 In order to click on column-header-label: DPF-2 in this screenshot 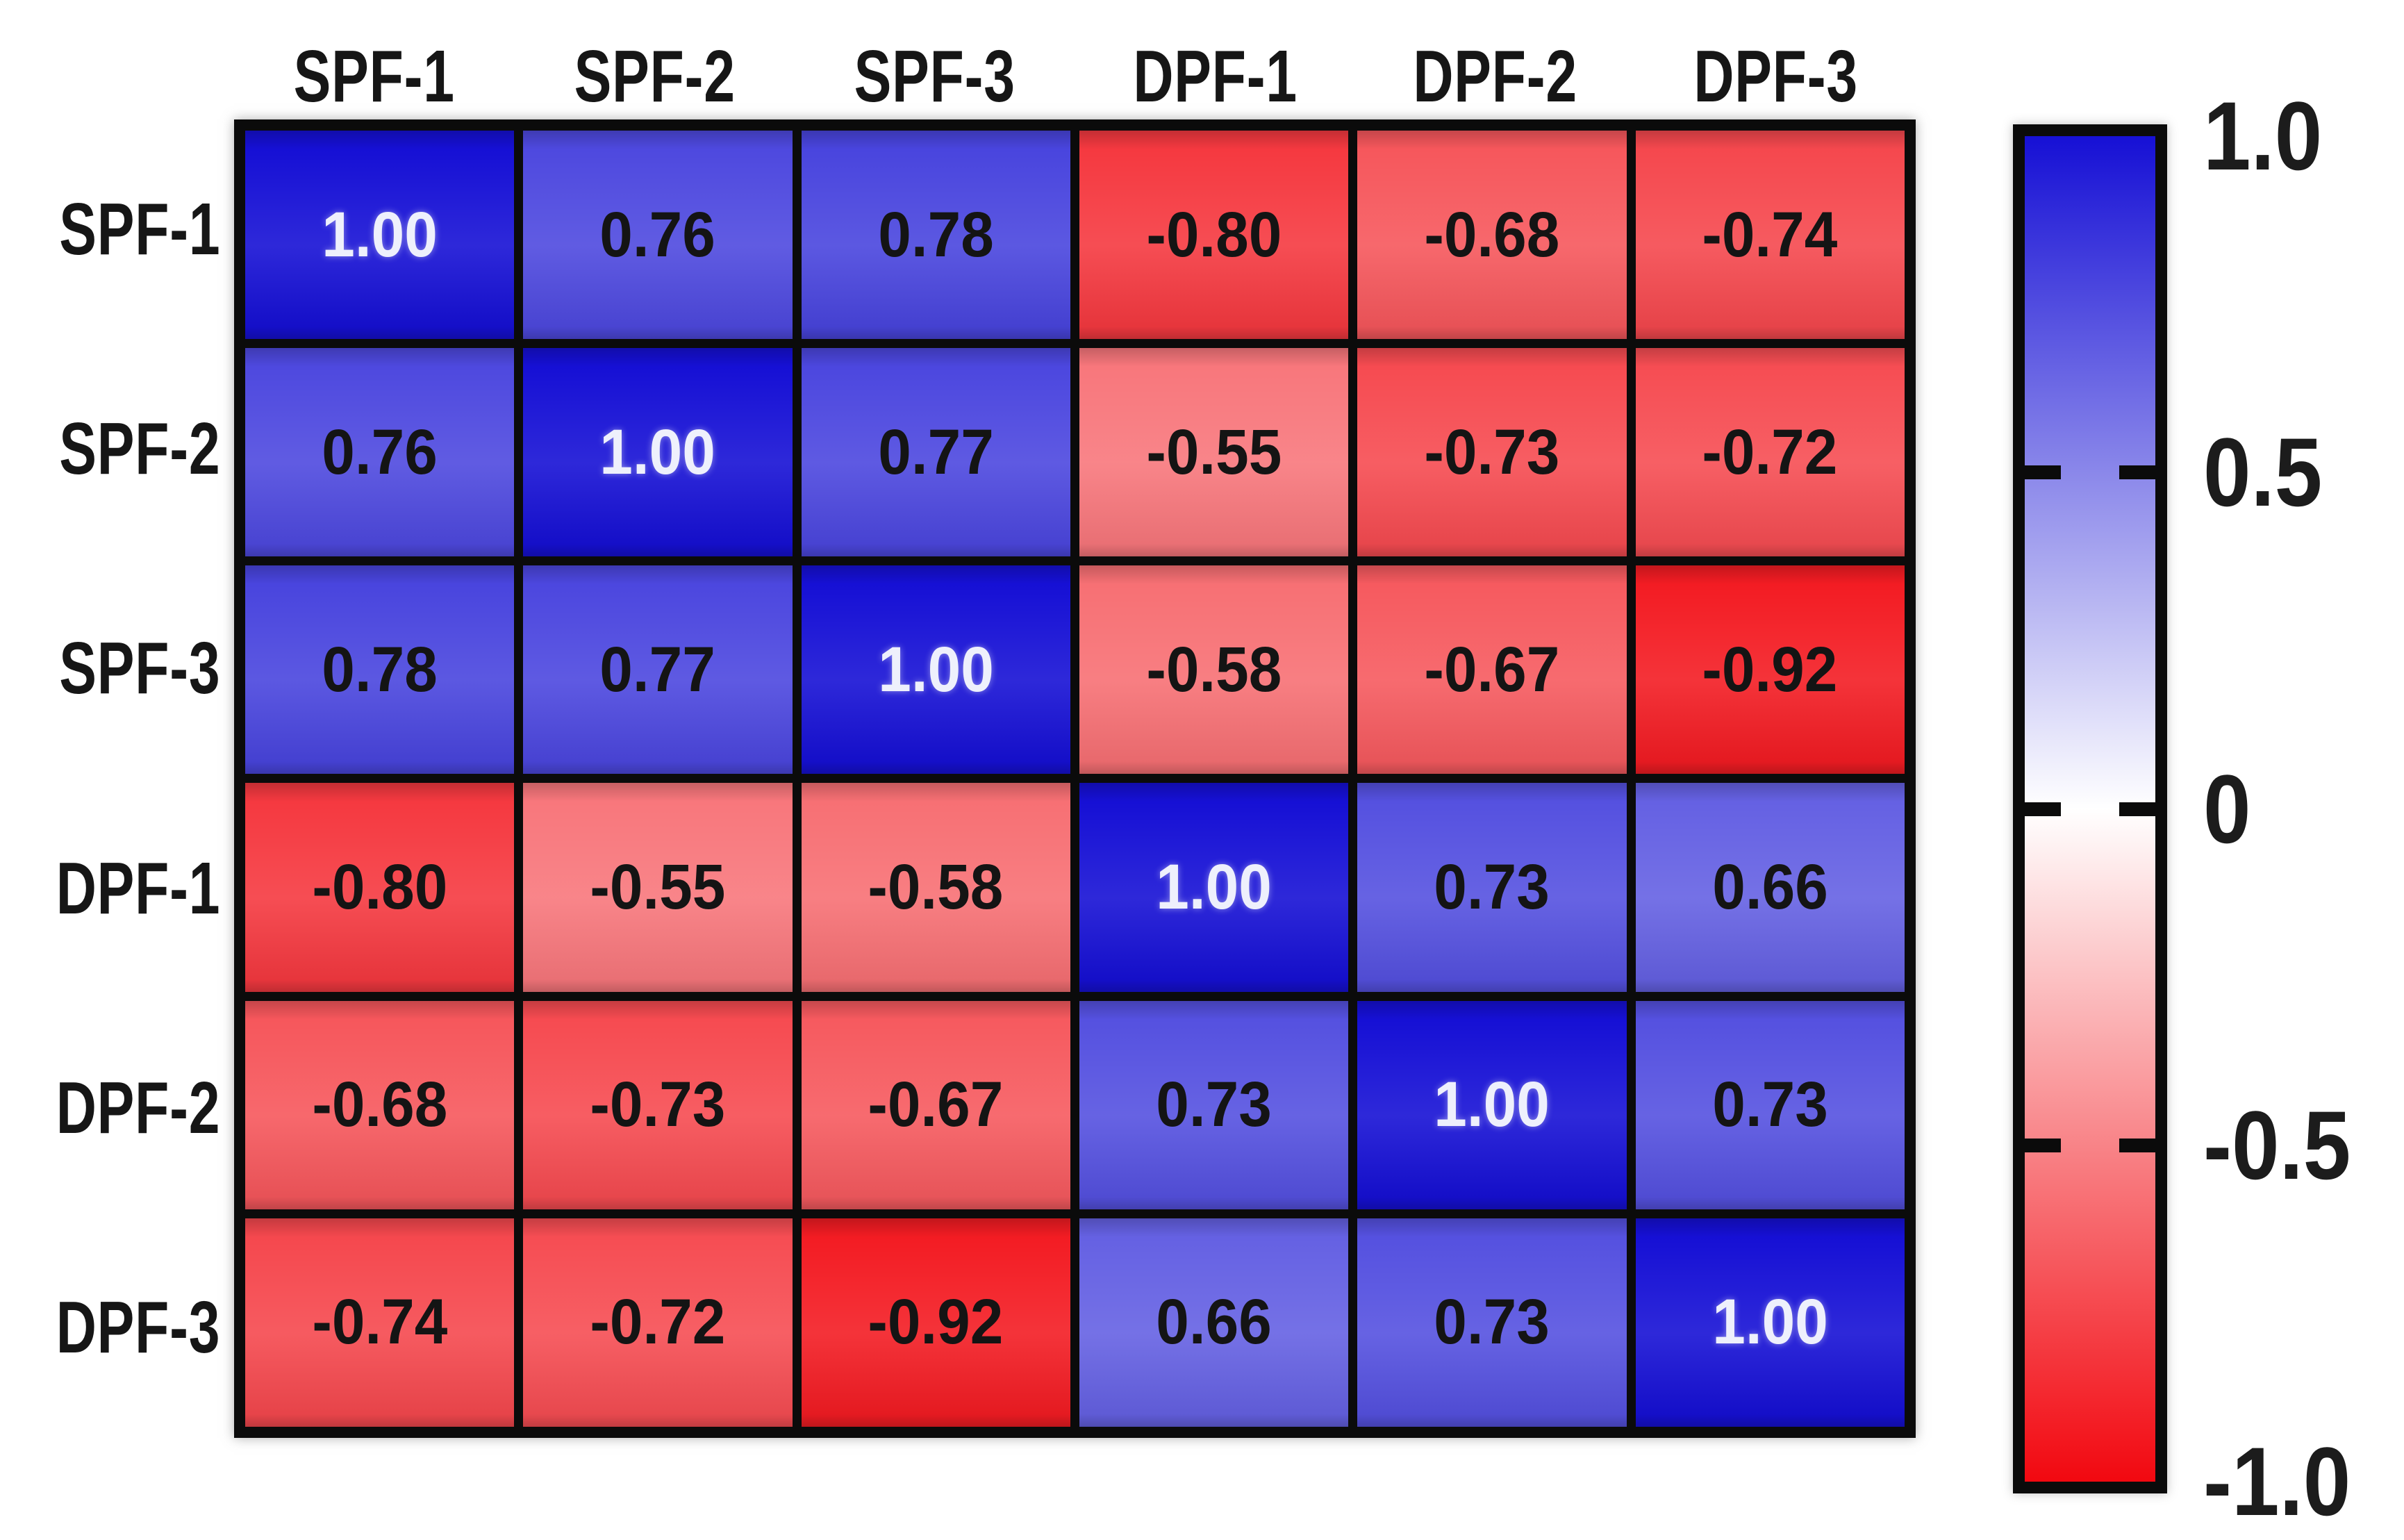, I will do `click(1495, 76)`.